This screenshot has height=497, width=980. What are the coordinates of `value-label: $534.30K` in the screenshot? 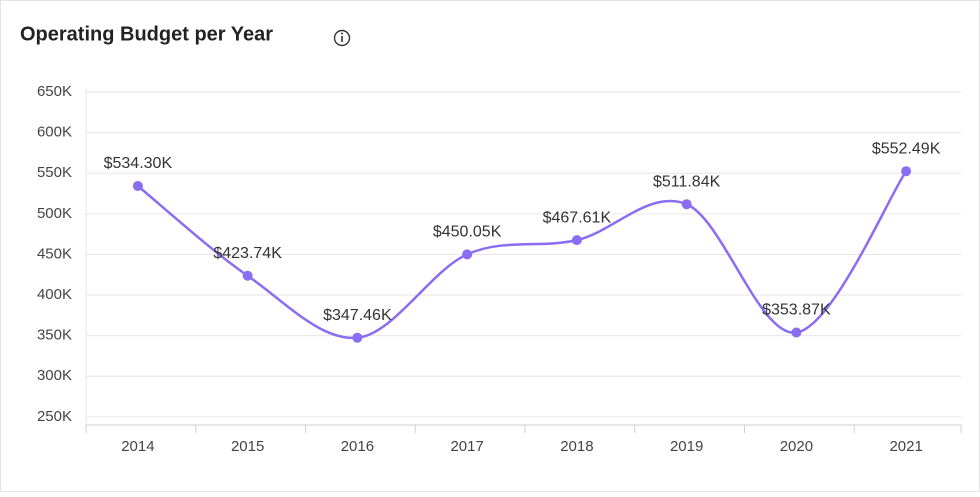 It's located at (138, 163).